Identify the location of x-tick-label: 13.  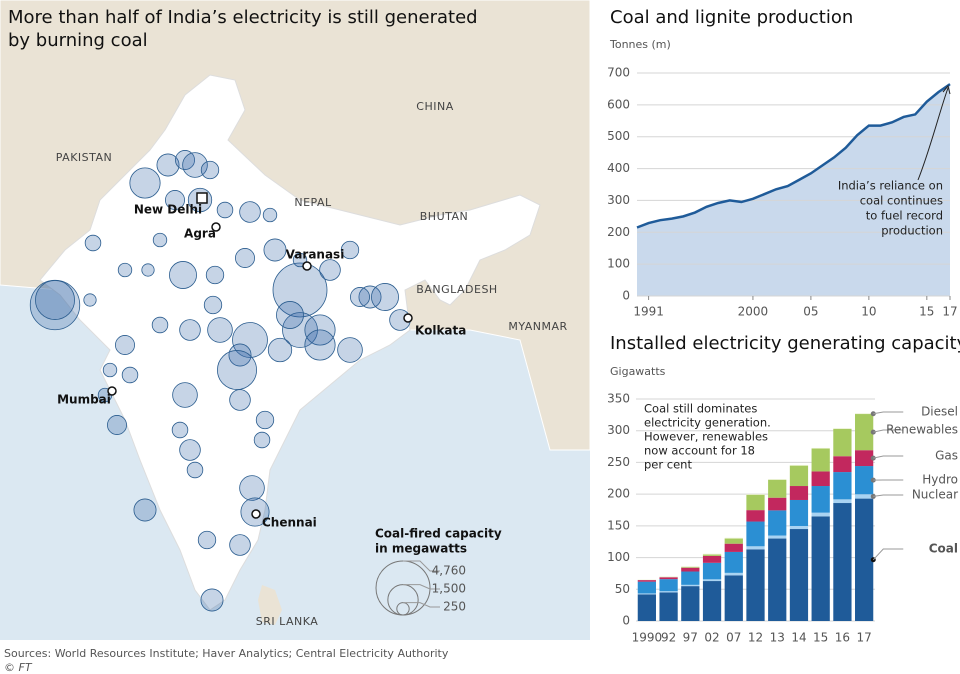
(777, 638).